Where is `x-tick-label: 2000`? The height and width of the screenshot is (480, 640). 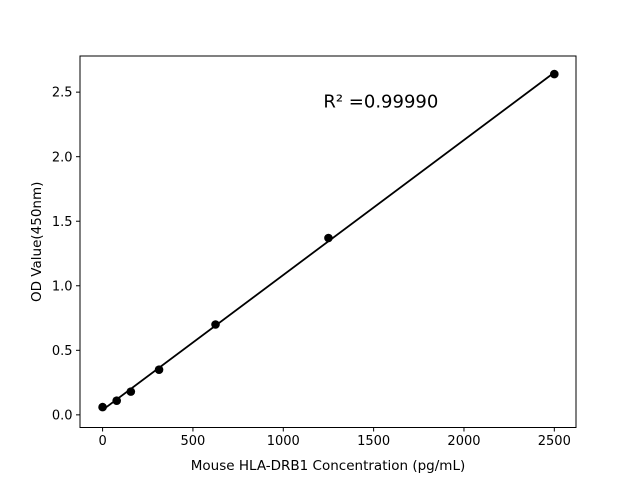
x-tick-label: 2000 is located at coordinates (463, 441).